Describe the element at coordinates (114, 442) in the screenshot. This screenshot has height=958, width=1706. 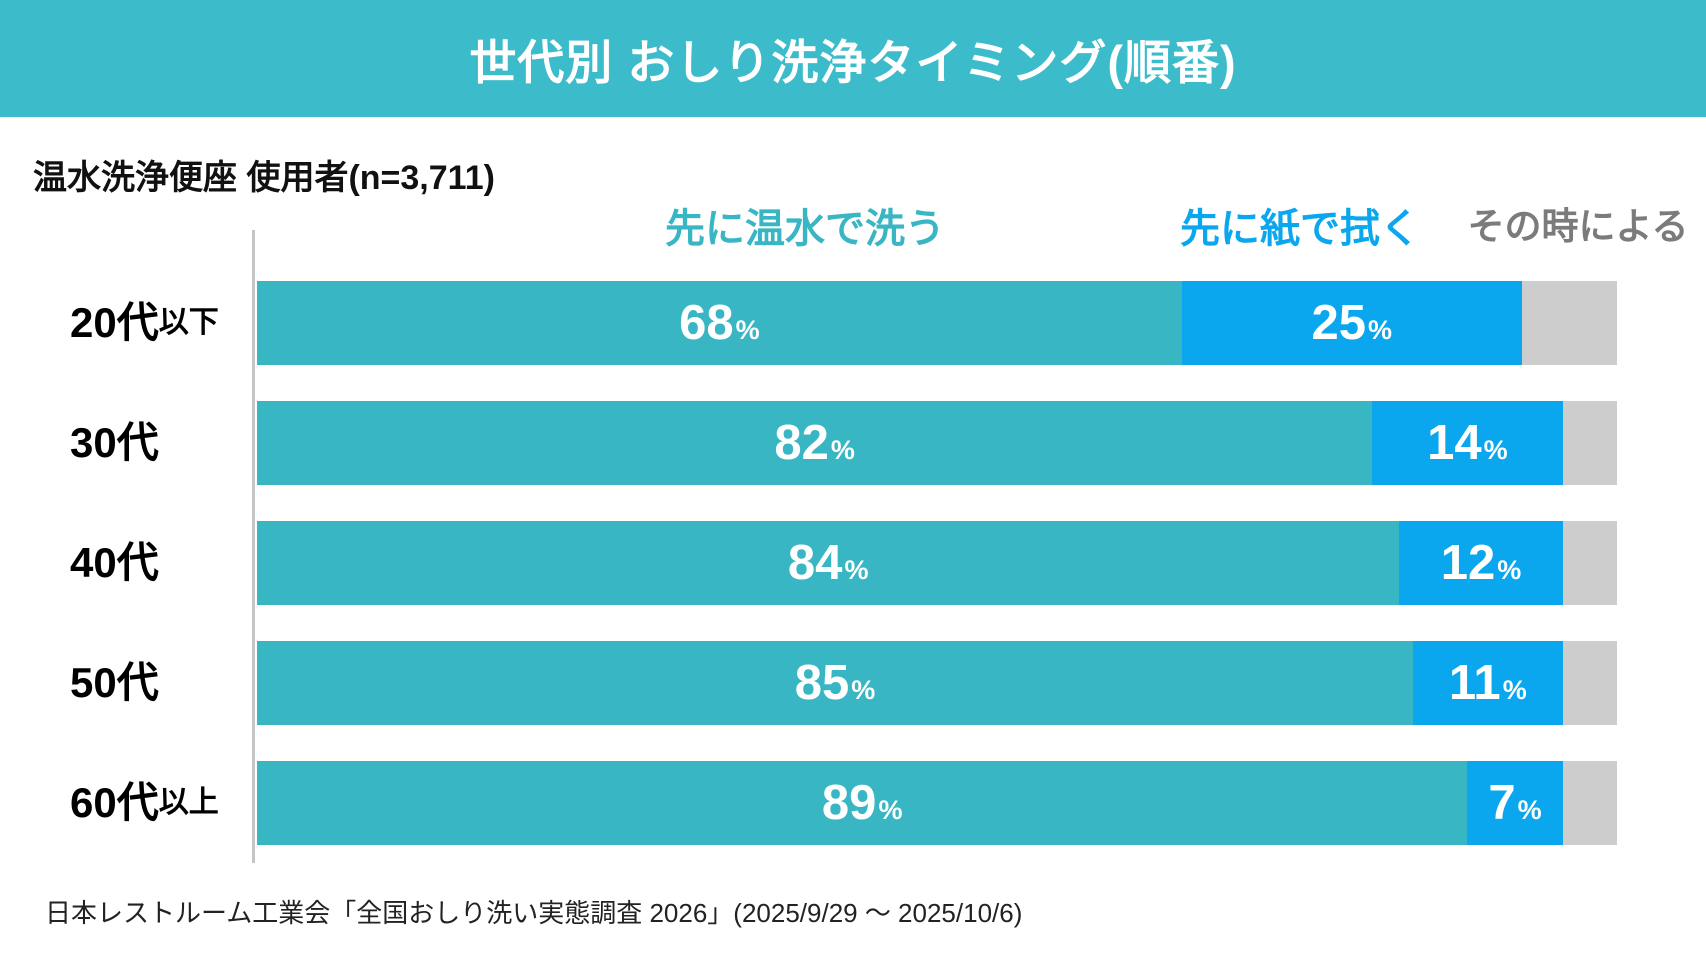
I see `category-main: 30代` at that location.